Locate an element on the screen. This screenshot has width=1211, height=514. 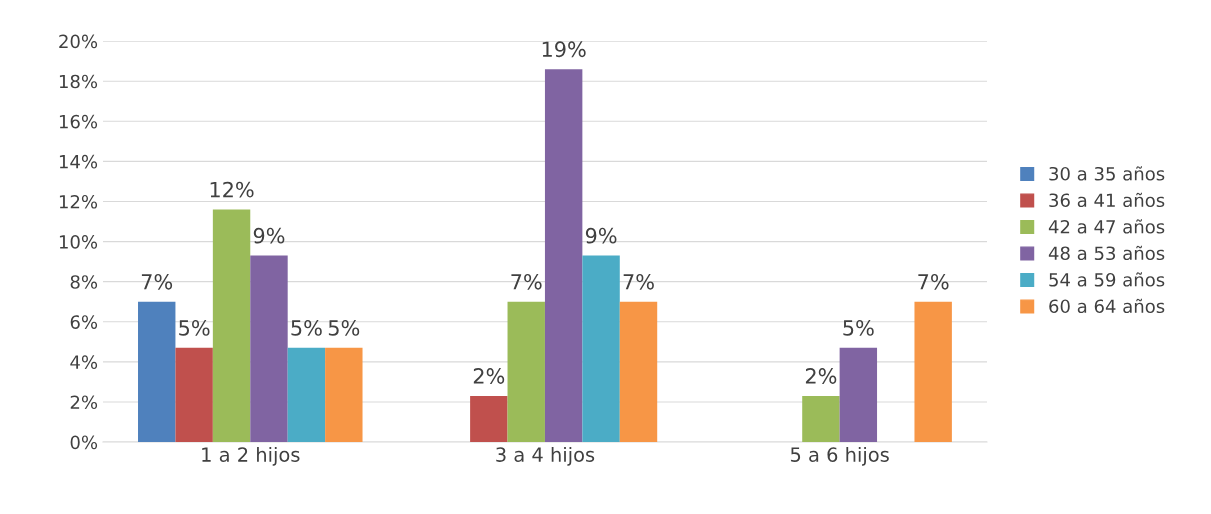
legend-label: 54 a 59 años is located at coordinates (1107, 279).